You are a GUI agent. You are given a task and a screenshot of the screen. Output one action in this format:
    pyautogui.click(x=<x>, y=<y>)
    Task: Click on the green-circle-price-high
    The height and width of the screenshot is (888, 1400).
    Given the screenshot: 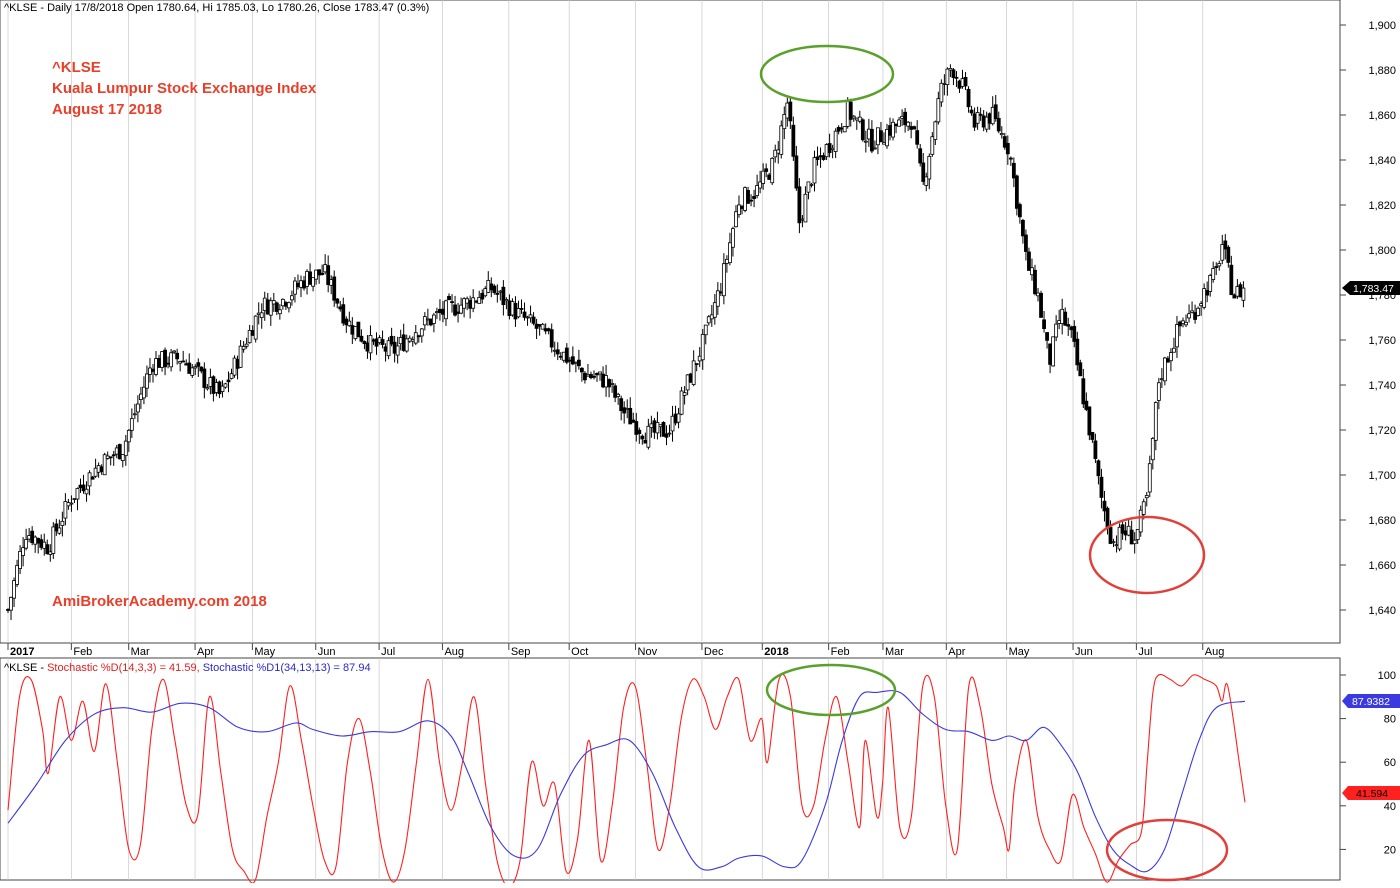 What is the action you would take?
    pyautogui.click(x=827, y=74)
    